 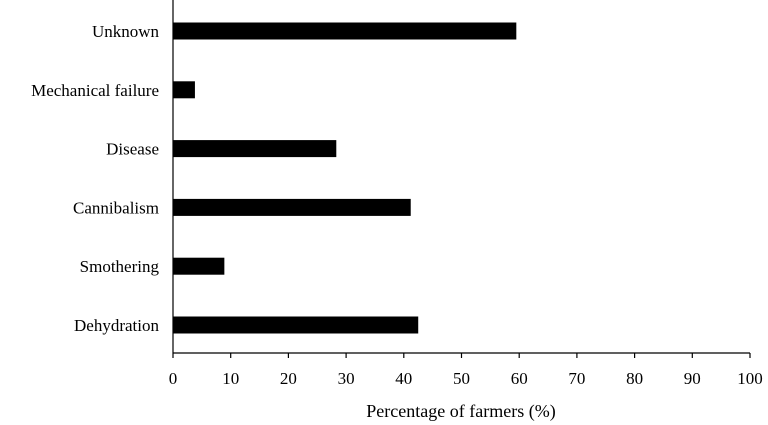 I want to click on category-label: Dehydration, so click(x=116, y=325).